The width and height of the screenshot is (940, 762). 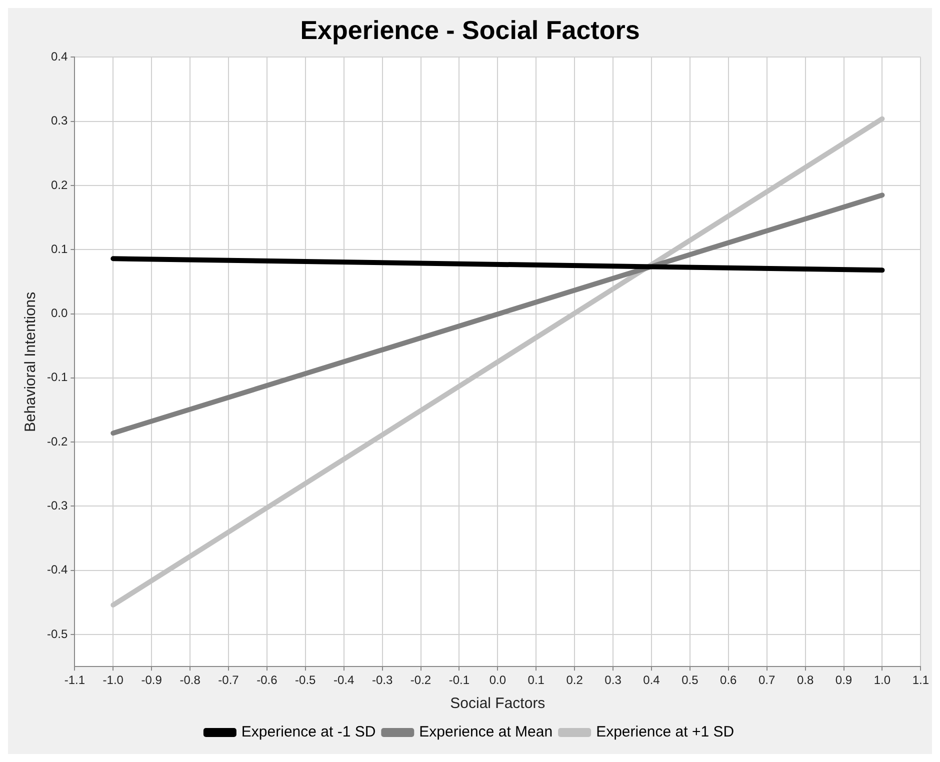 I want to click on x-tick-label: 0.3, so click(x=613, y=680).